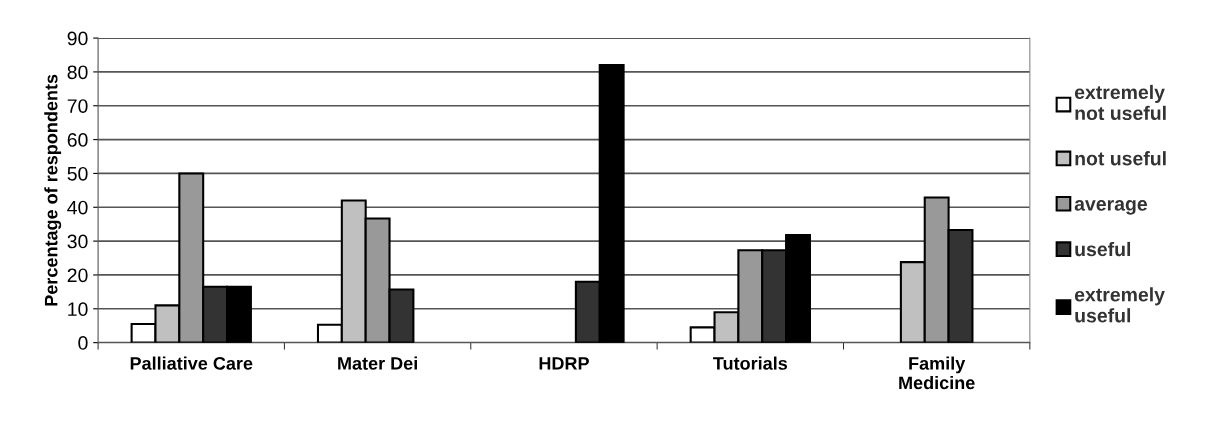  What do you see at coordinates (83, 343) in the screenshot?
I see `y-tick-label: 0` at bounding box center [83, 343].